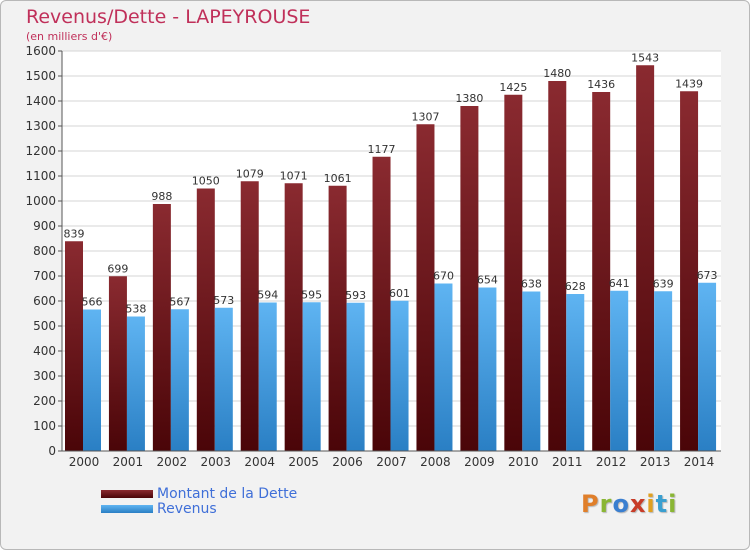 The height and width of the screenshot is (550, 750). Describe the element at coordinates (662, 504) in the screenshot. I see `logo-letter: t` at that location.